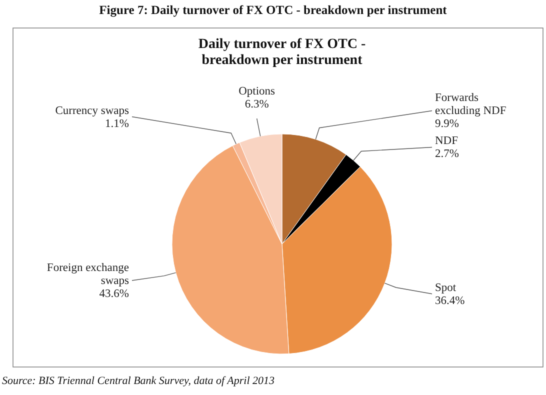 This screenshot has width=546, height=395. What do you see at coordinates (470, 105) in the screenshot?
I see `slice-label: Forwards excluding NDF` at bounding box center [470, 105].